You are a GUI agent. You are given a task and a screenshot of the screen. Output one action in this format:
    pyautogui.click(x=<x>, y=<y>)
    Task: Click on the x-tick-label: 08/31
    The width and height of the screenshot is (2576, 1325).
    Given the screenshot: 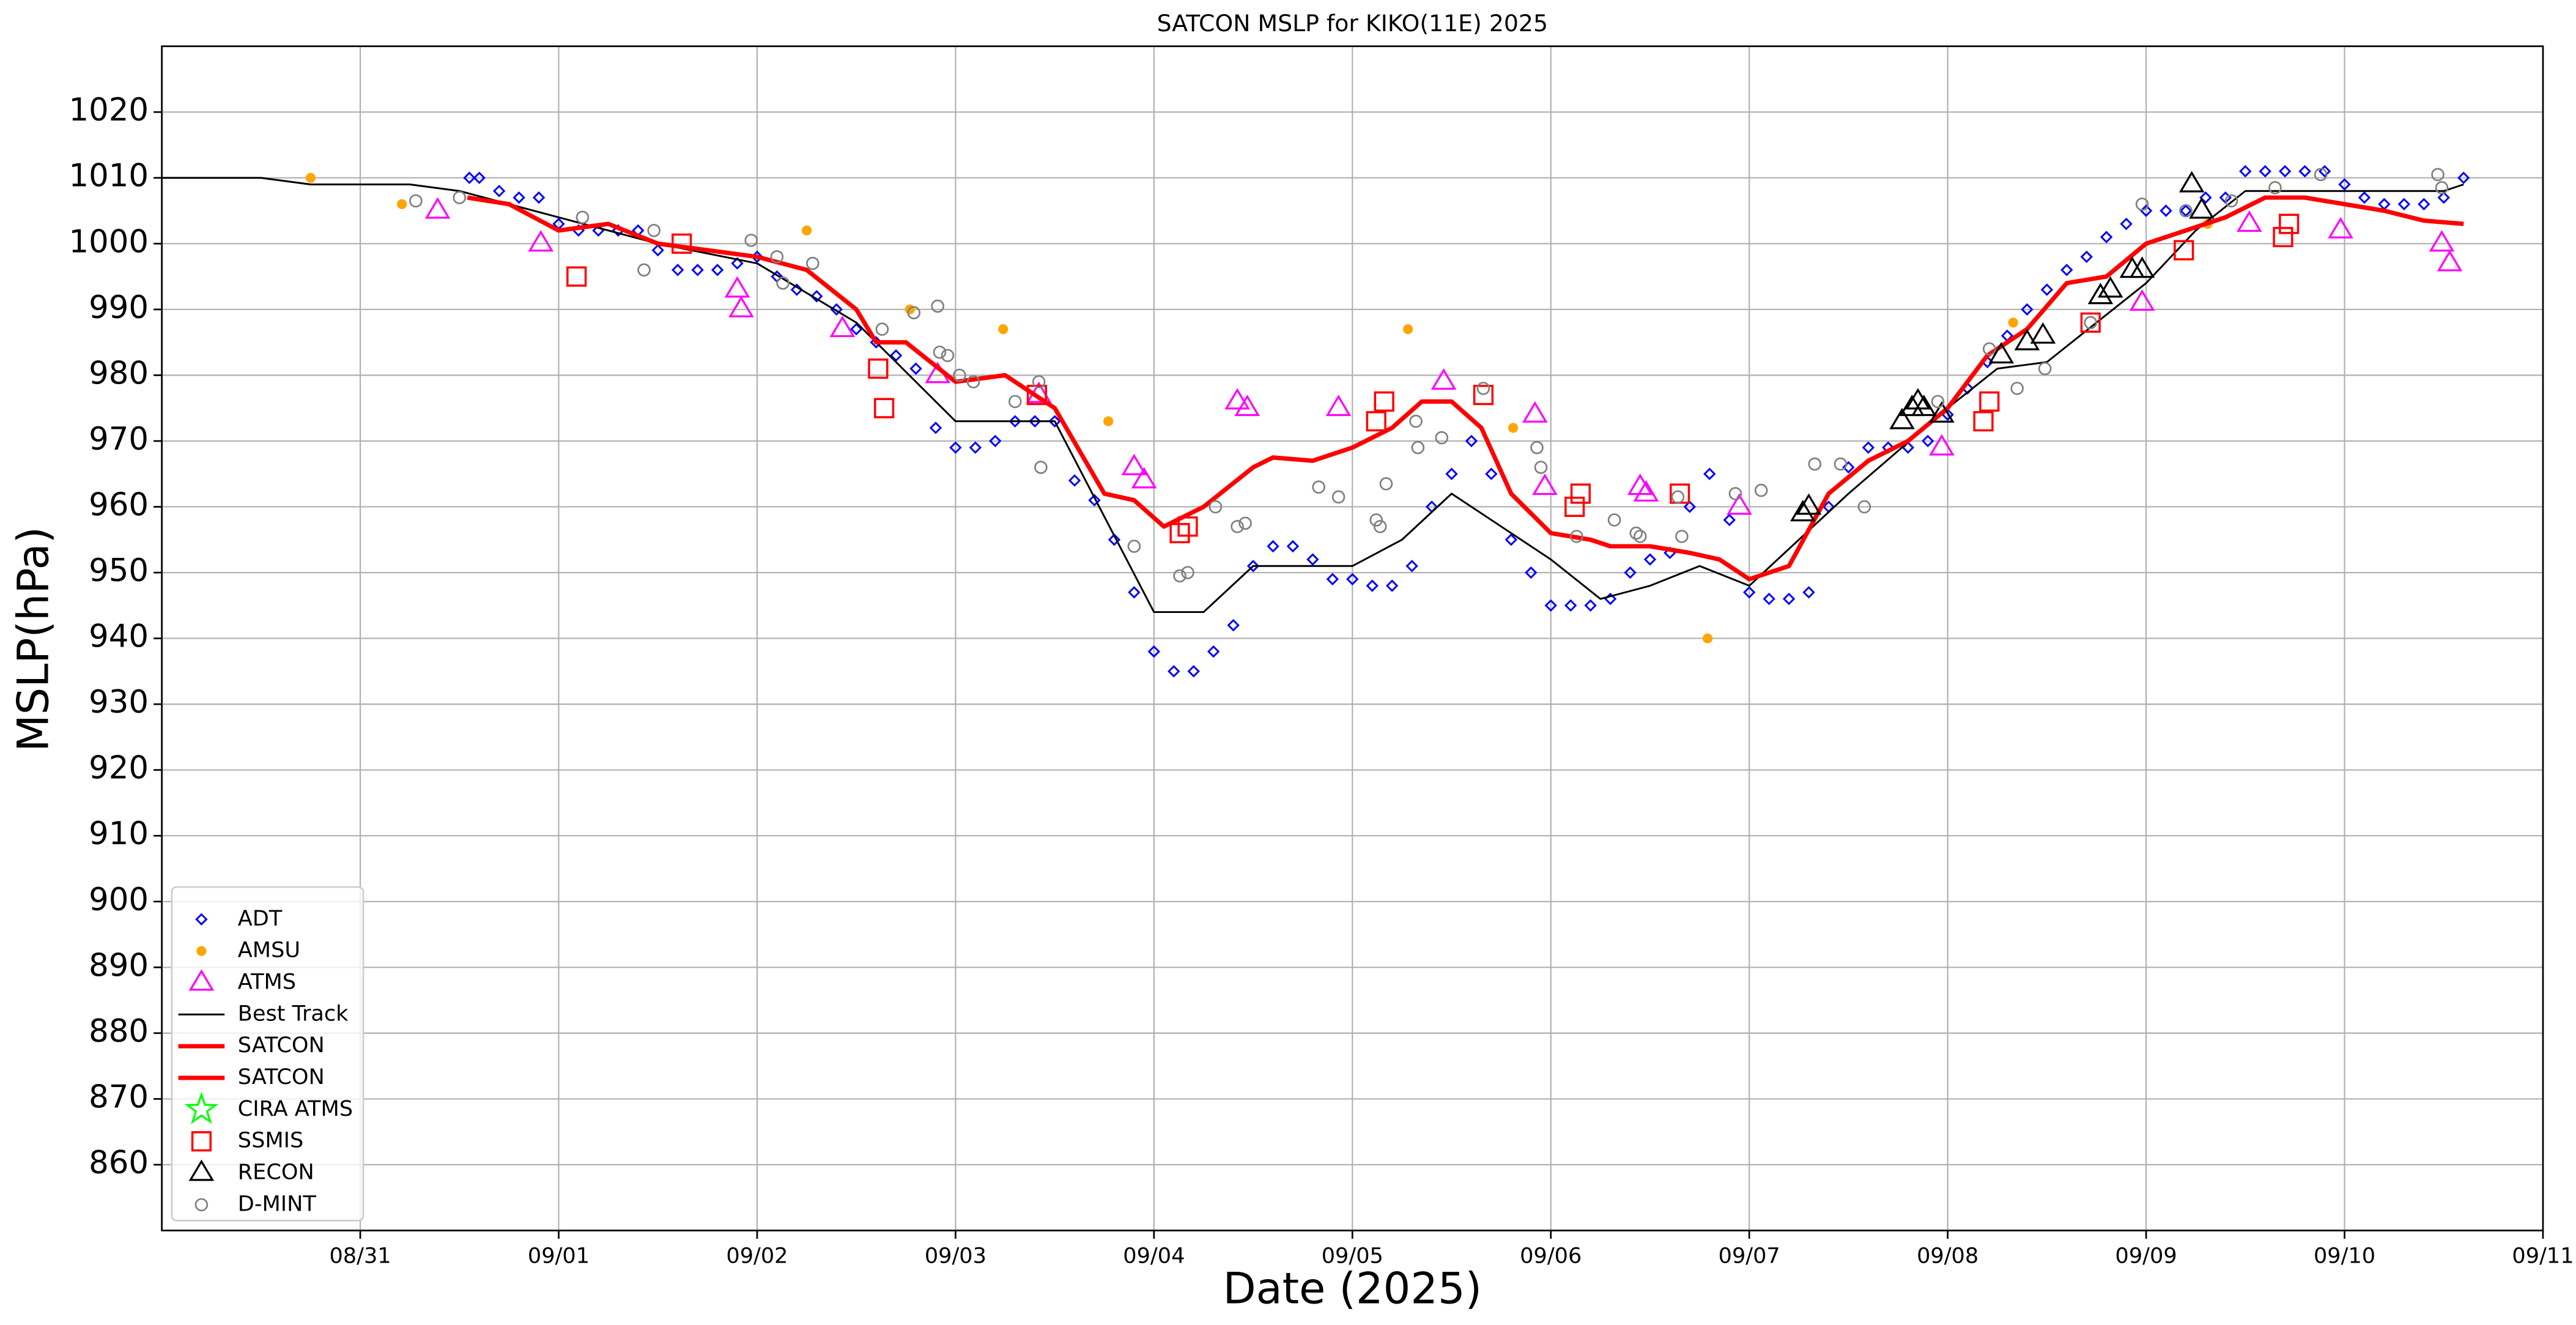 What is the action you would take?
    pyautogui.click(x=360, y=1256)
    